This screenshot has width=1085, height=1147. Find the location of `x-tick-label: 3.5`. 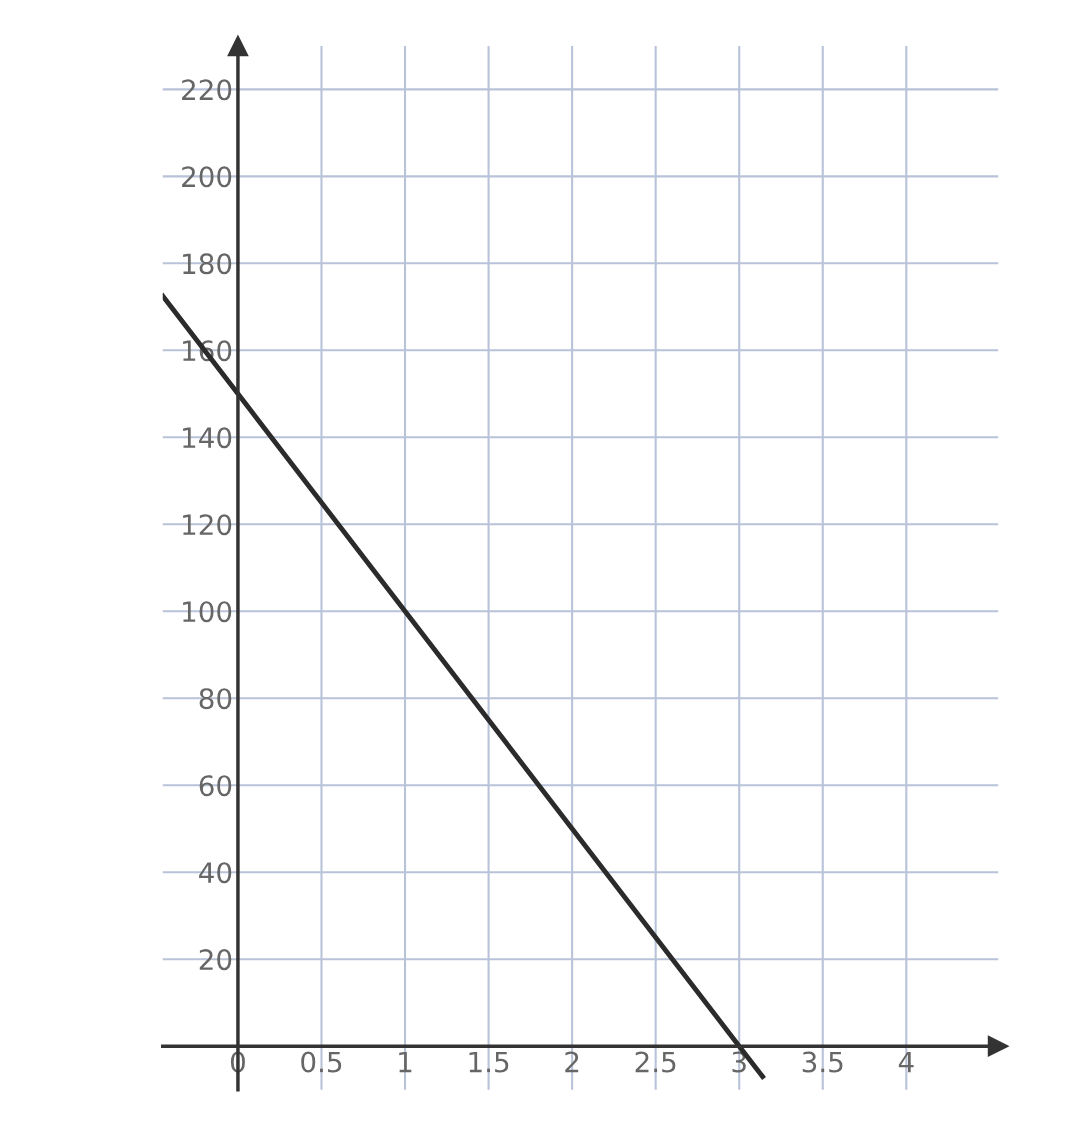

x-tick-label: 3.5 is located at coordinates (822, 1062).